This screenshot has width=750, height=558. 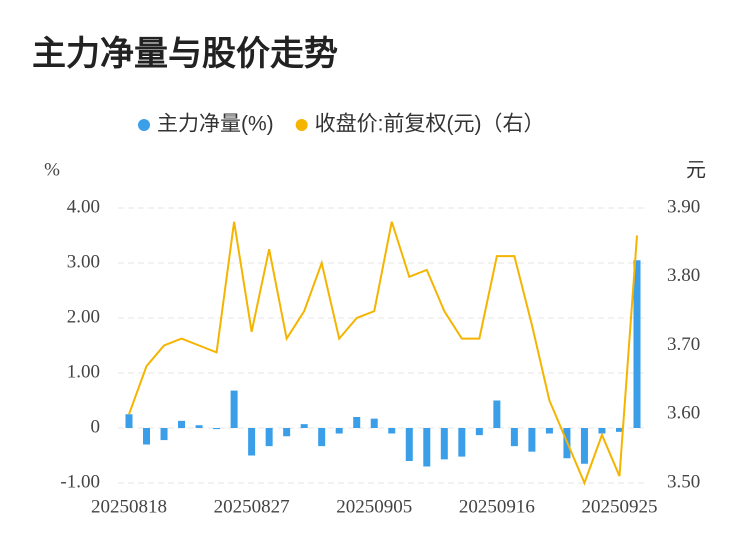 What do you see at coordinates (497, 506) in the screenshot?
I see `x-tick-label: 20250916` at bounding box center [497, 506].